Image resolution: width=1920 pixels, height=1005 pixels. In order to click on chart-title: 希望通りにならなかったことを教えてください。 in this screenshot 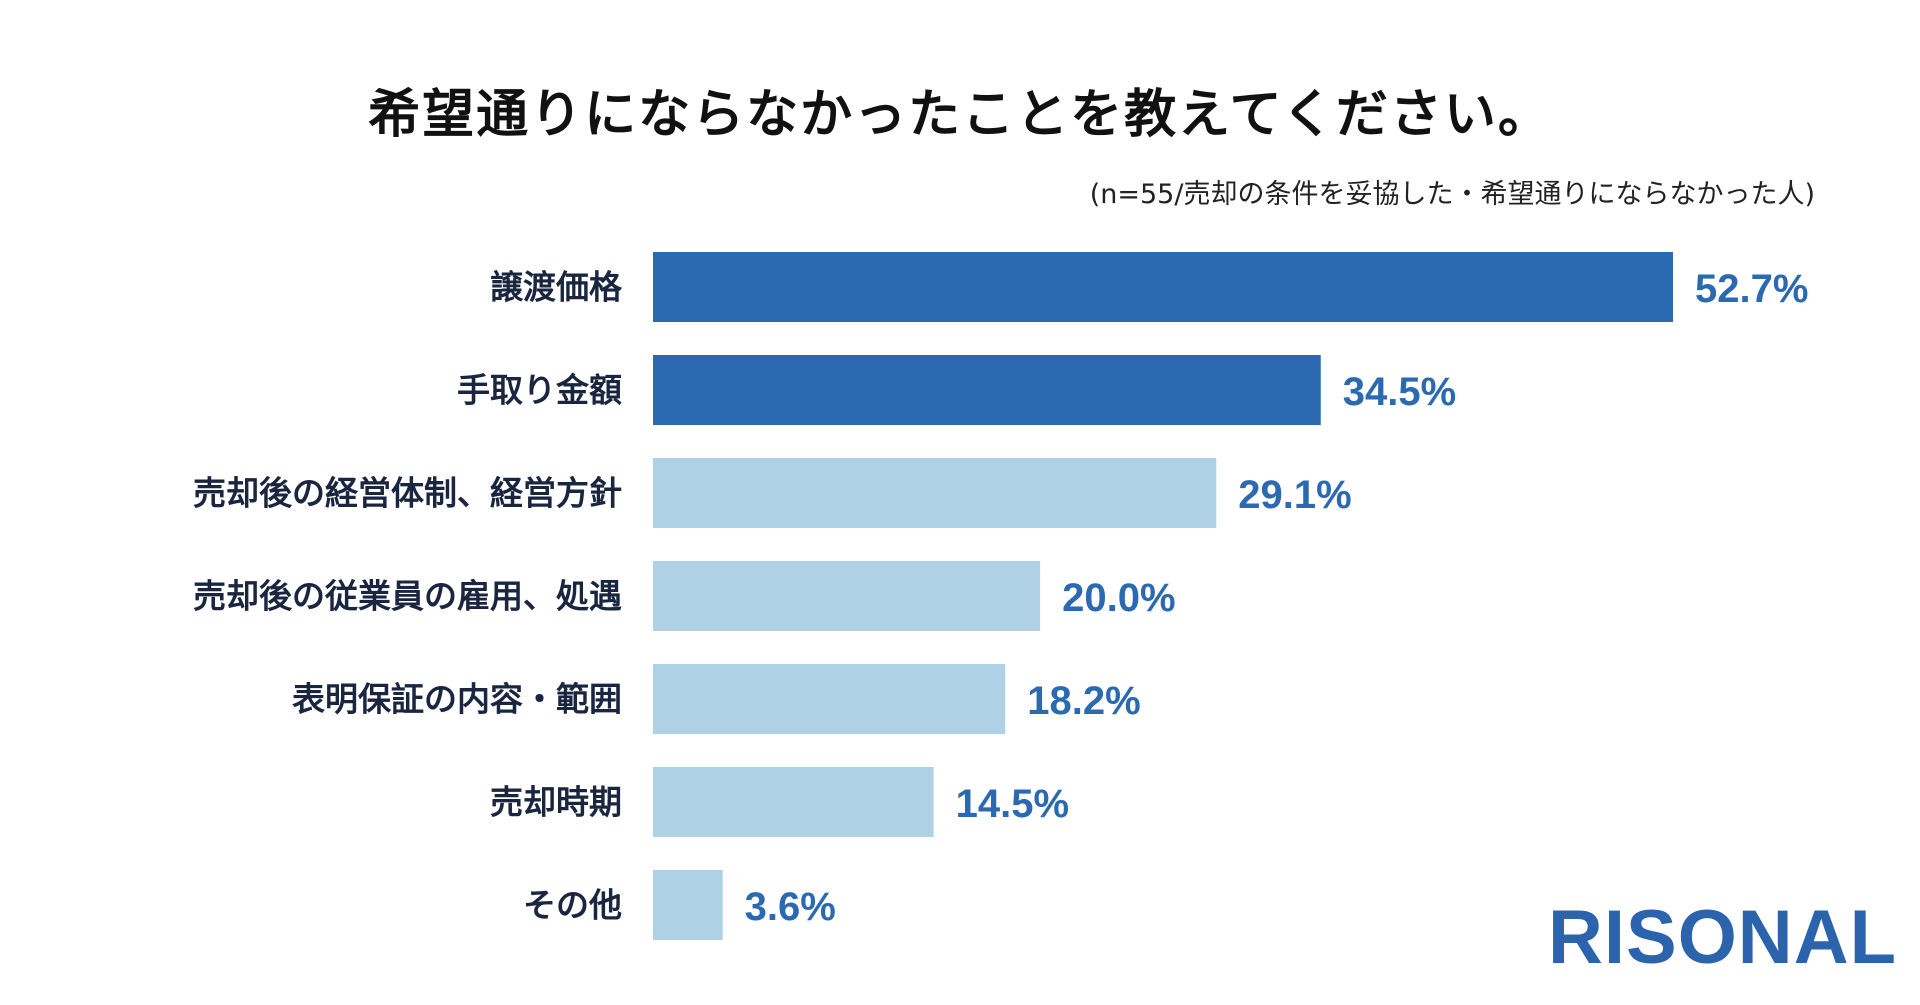, I will do `click(960, 115)`.